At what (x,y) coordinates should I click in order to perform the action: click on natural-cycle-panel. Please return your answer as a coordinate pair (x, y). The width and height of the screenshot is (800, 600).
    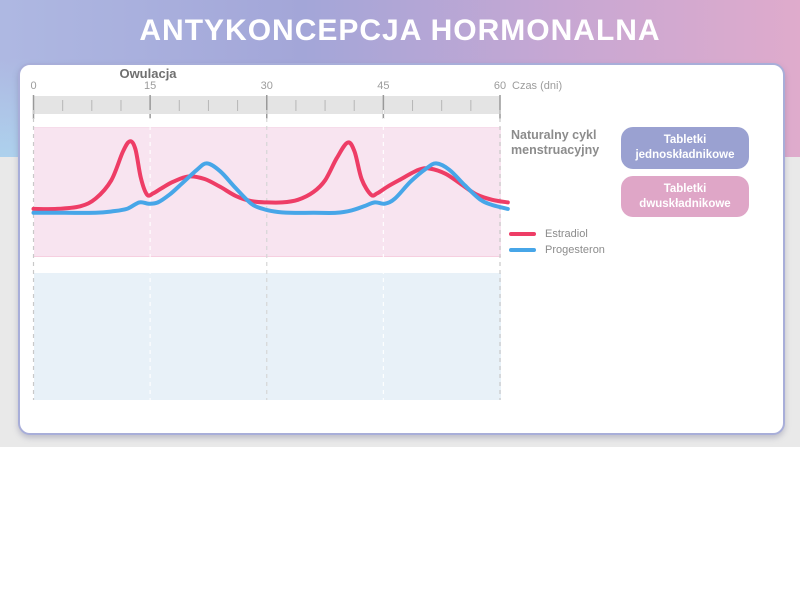
    Looking at the image, I should click on (267, 192).